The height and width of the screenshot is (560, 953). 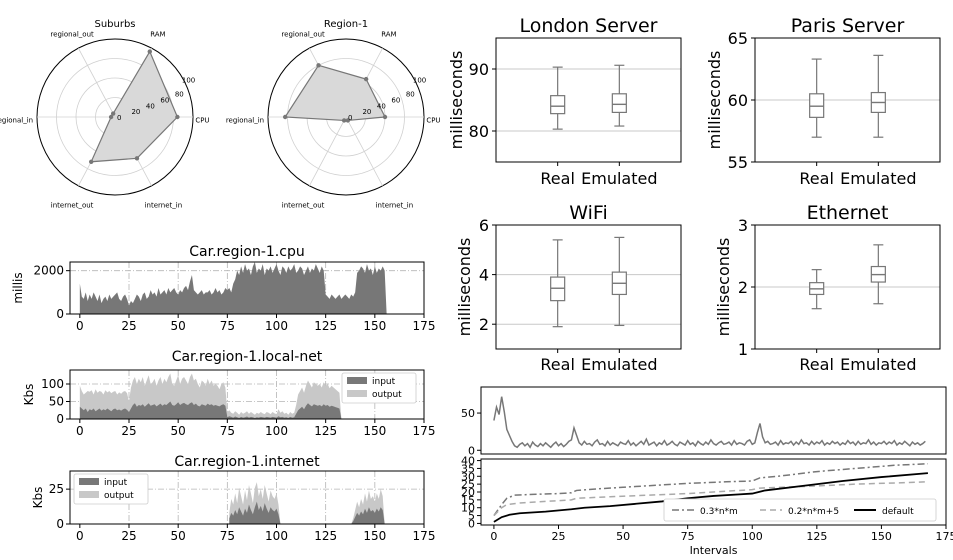 I want to click on line-xtick-label: 125, so click(x=816, y=536).